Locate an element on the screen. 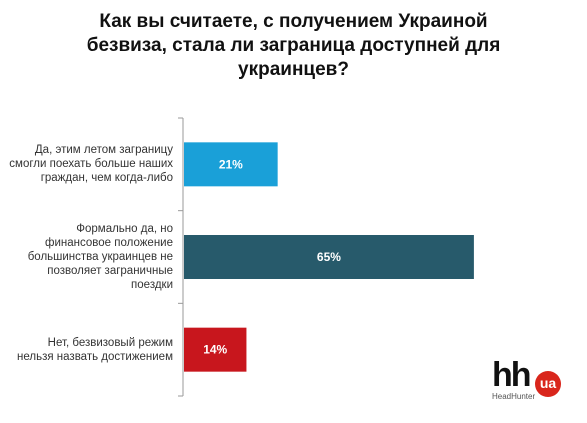 The height and width of the screenshot is (423, 587). category-label-1-line-1: Формально да, но is located at coordinates (124, 229).